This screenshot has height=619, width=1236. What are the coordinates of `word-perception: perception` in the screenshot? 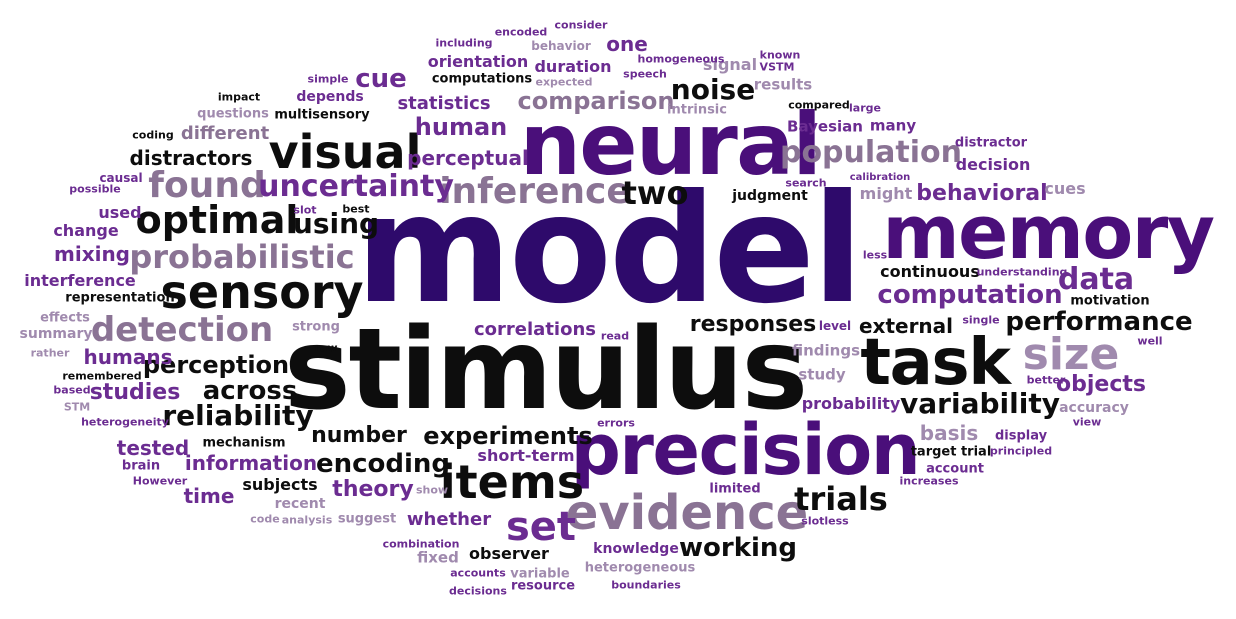 It's located at (216, 365).